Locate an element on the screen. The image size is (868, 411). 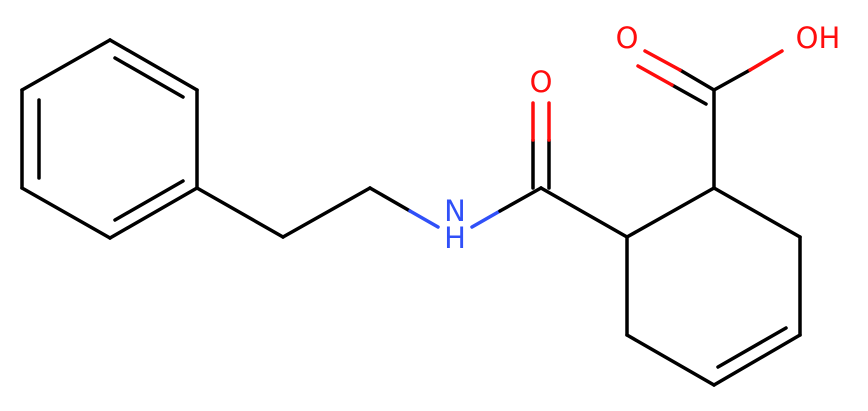
atom-label: OH is located at coordinates (818, 38).